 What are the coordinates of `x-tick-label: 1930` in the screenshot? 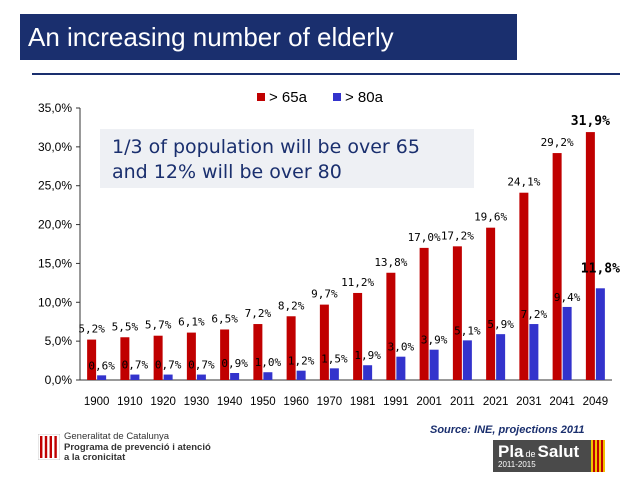 It's located at (197, 402).